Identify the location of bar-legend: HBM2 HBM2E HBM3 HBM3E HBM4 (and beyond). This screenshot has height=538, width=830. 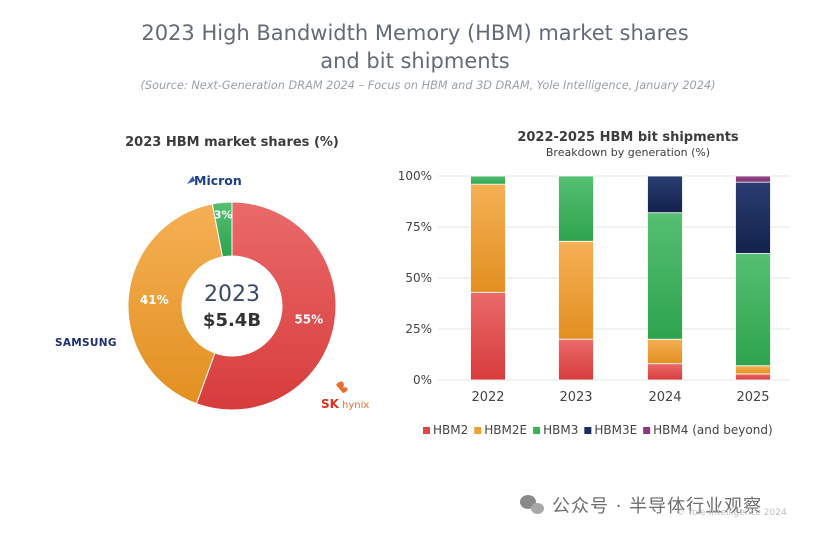
(598, 430).